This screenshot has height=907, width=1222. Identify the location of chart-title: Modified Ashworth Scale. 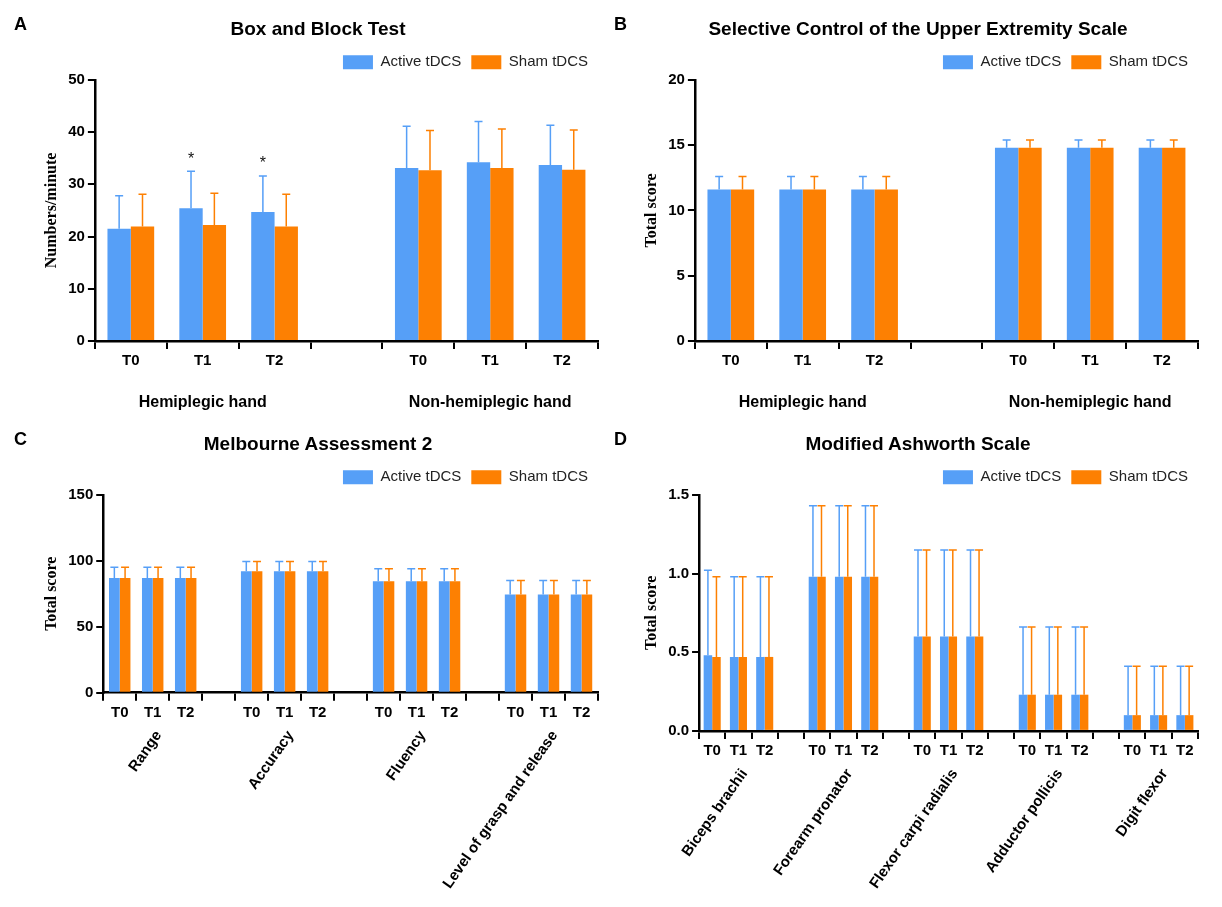
(918, 443).